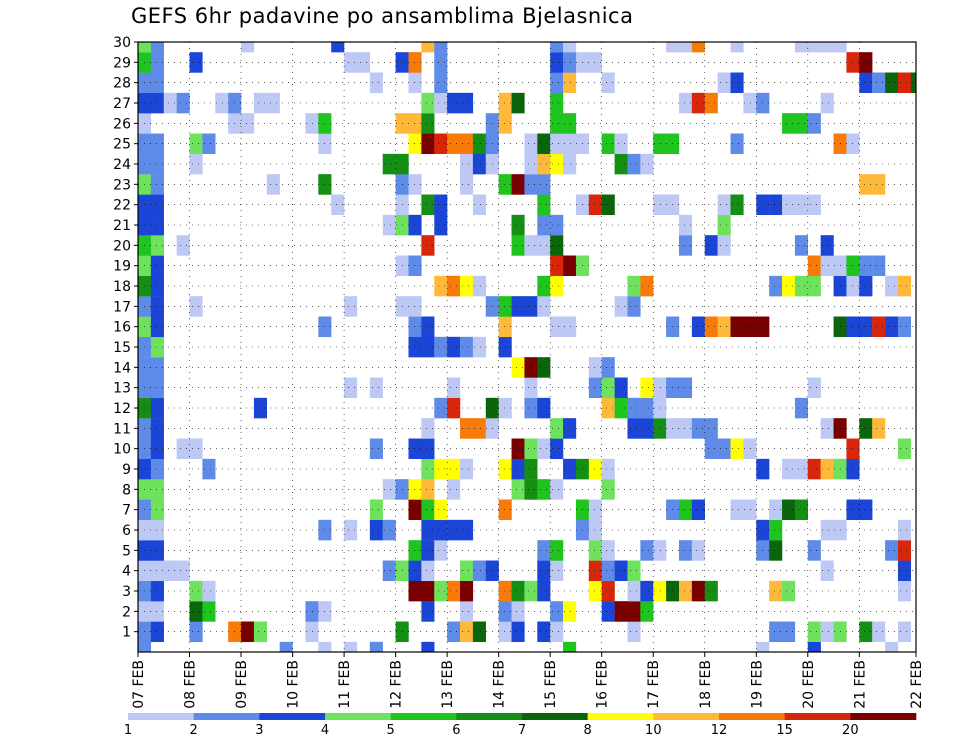 This screenshot has width=960, height=742. Describe the element at coordinates (522, 730) in the screenshot. I see `colorbar-label: 7` at that location.